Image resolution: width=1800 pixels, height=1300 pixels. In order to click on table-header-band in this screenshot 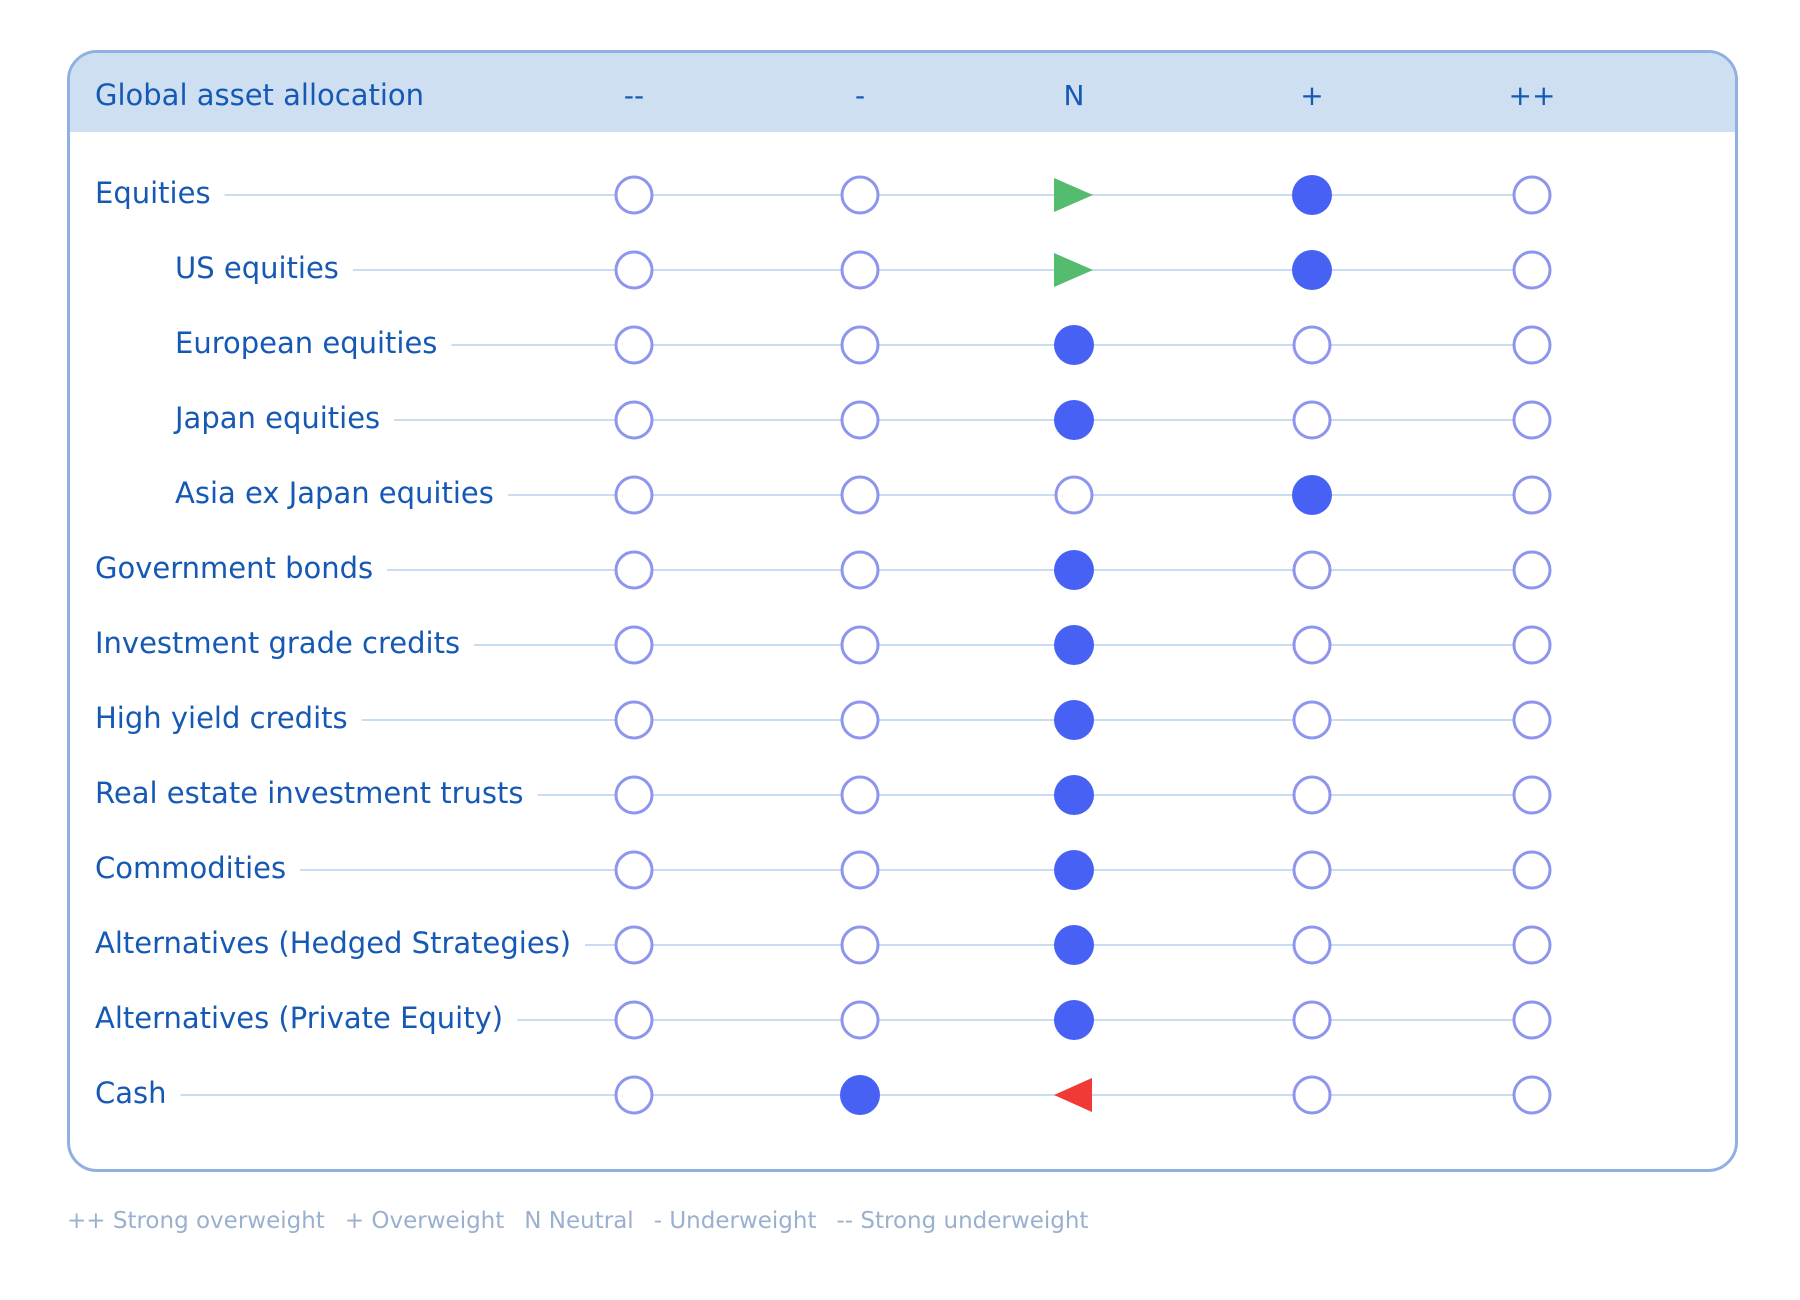, I will do `click(902, 92)`.